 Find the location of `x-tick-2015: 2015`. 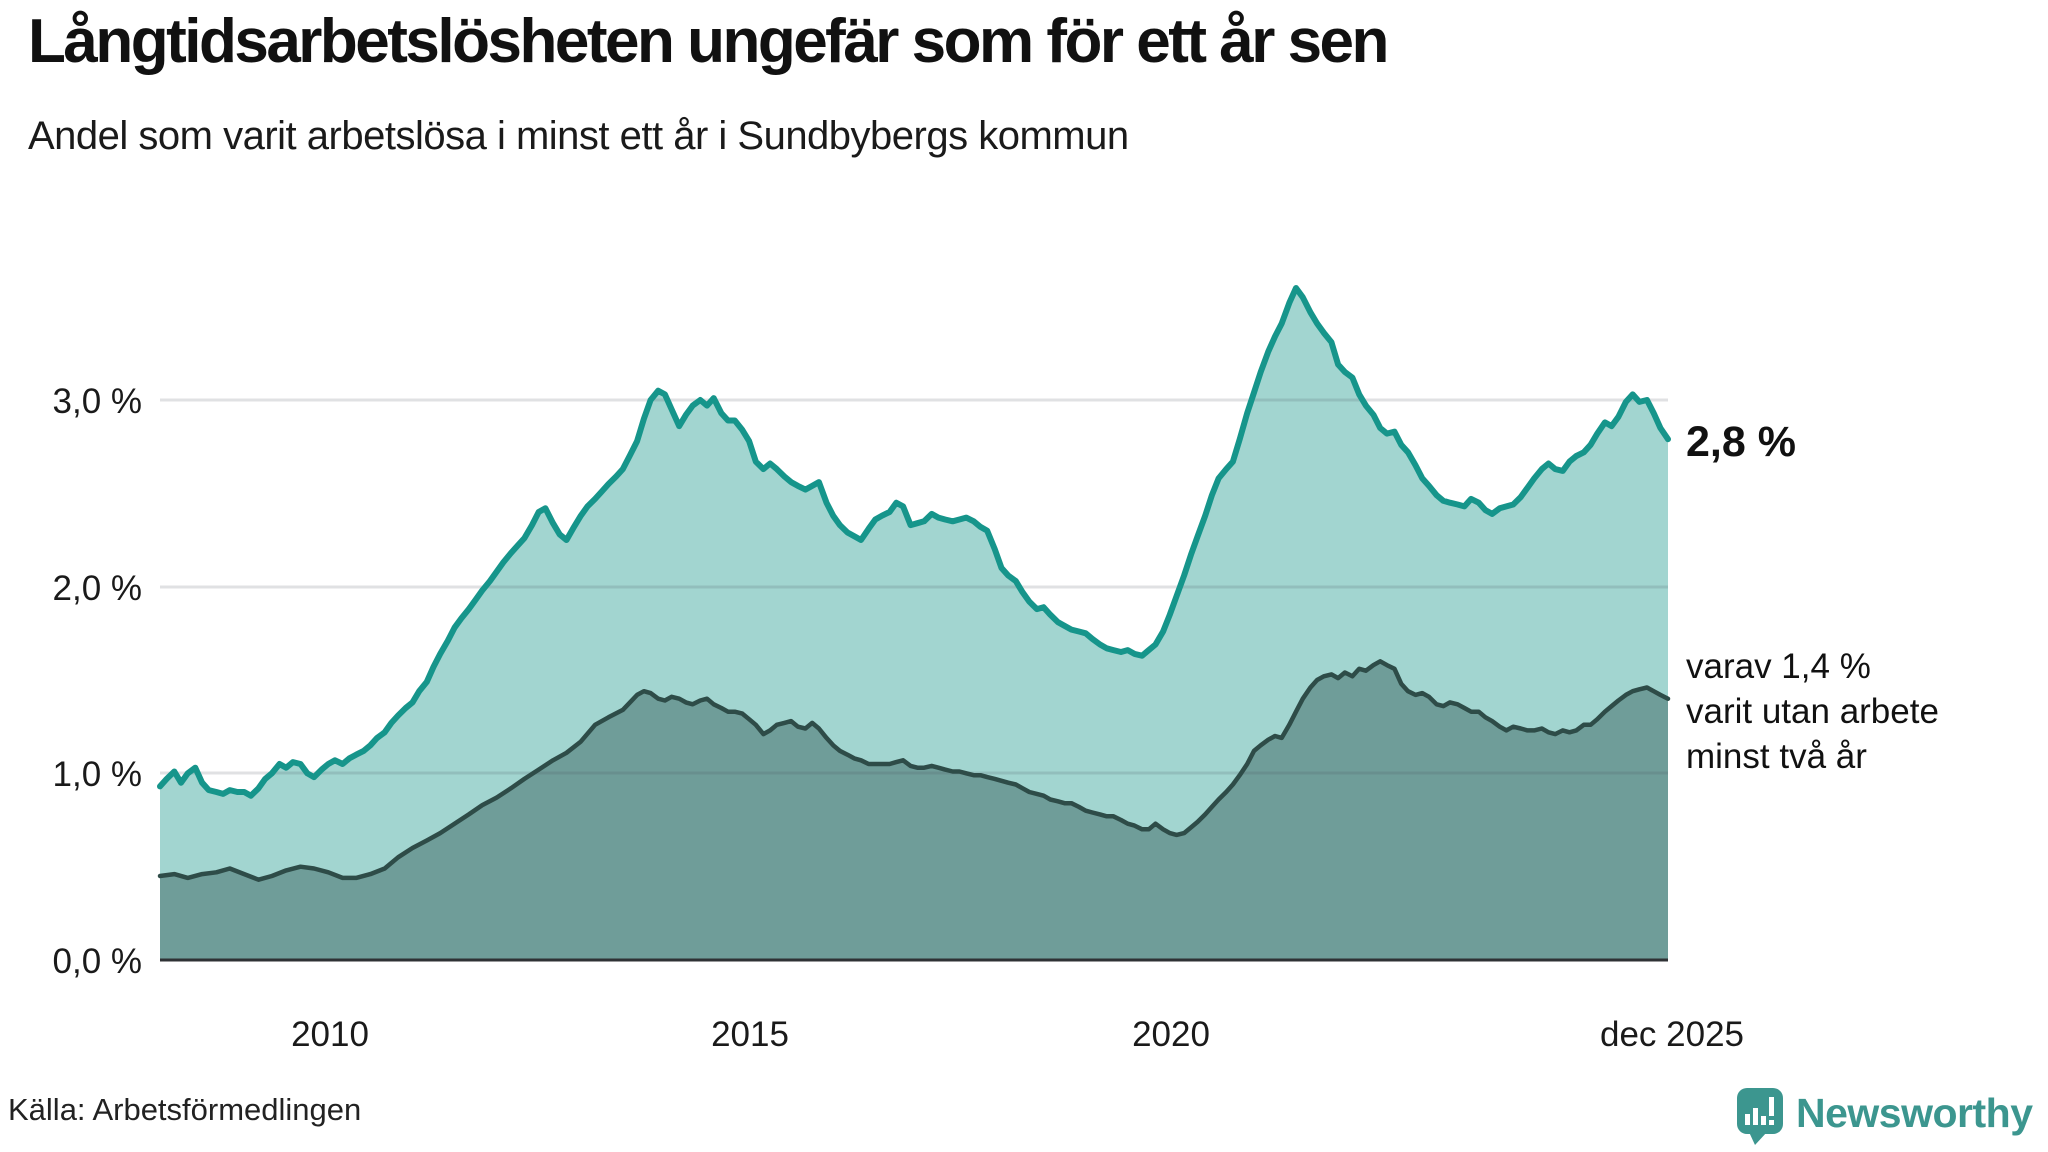

x-tick-2015: 2015 is located at coordinates (750, 1034).